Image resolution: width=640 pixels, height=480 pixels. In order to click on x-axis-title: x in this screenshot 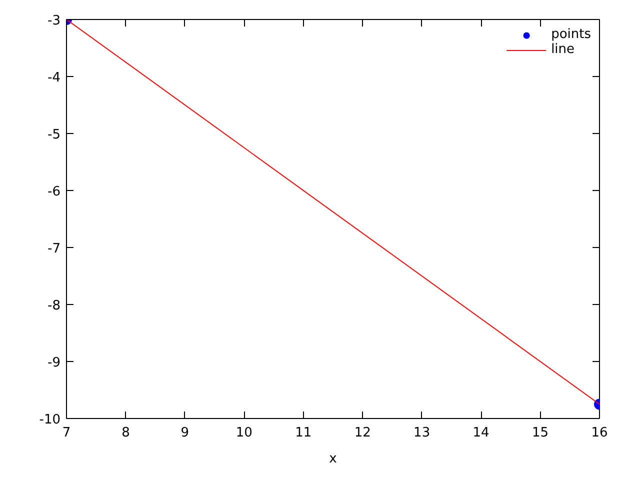, I will do `click(333, 459)`.